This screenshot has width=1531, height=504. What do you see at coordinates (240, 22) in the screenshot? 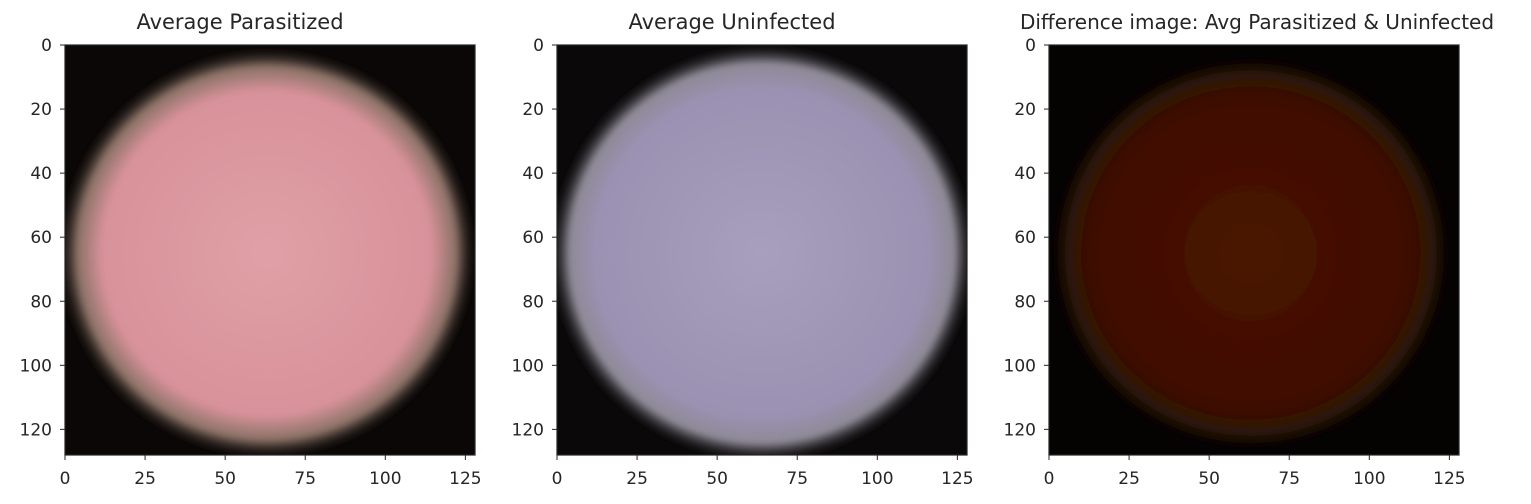
I see `chart-title: Average Parasitized` at bounding box center [240, 22].